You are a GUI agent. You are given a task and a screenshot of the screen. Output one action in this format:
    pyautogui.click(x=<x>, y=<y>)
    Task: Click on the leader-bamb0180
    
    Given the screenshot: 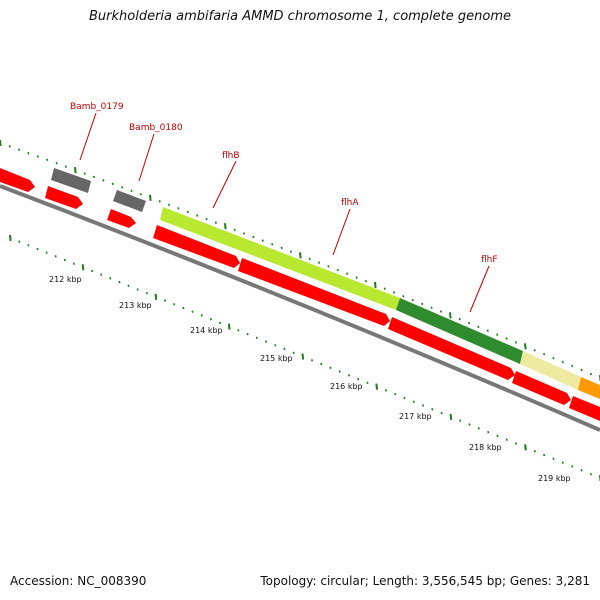 What is the action you would take?
    pyautogui.click(x=146, y=157)
    